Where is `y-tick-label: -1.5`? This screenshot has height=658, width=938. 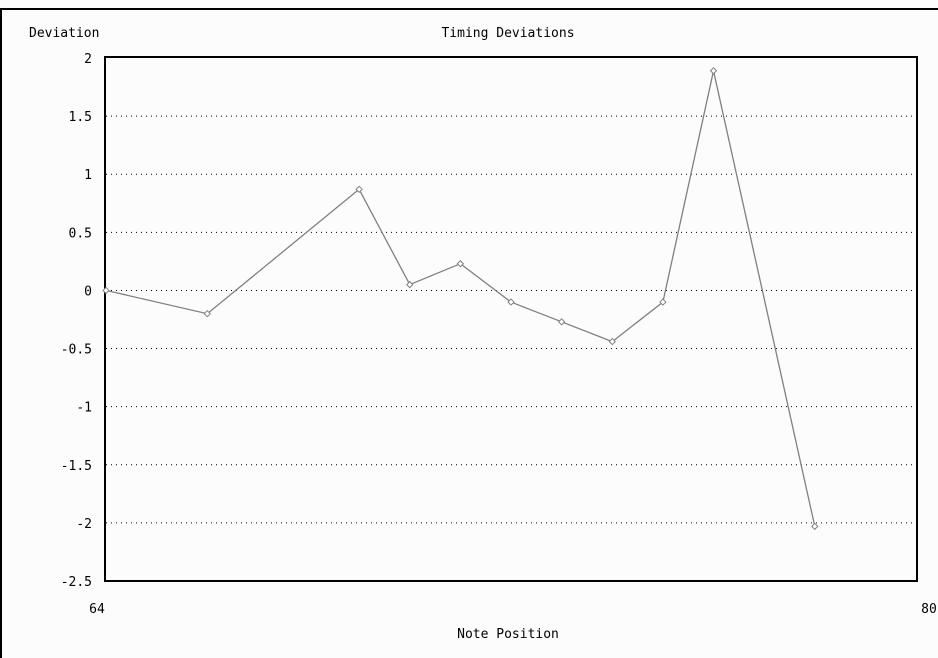 y-tick-label: -1.5 is located at coordinates (76, 466).